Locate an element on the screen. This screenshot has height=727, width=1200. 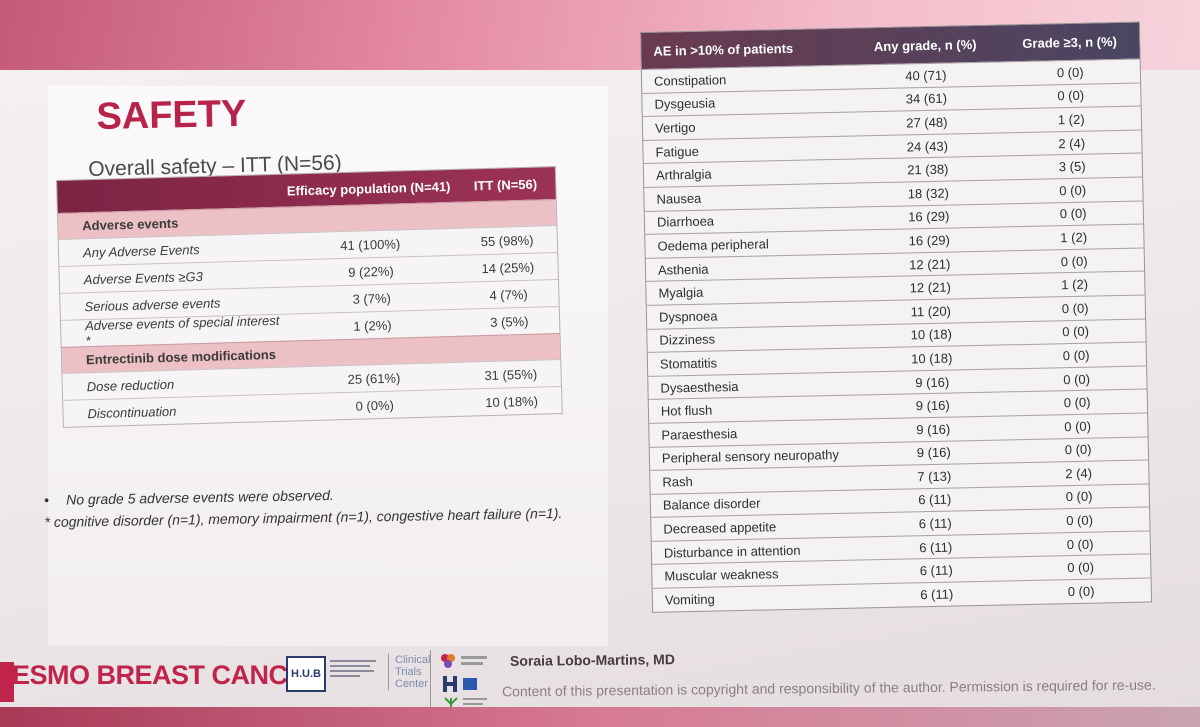
any-grade-value: 11 (20) is located at coordinates (931, 311).